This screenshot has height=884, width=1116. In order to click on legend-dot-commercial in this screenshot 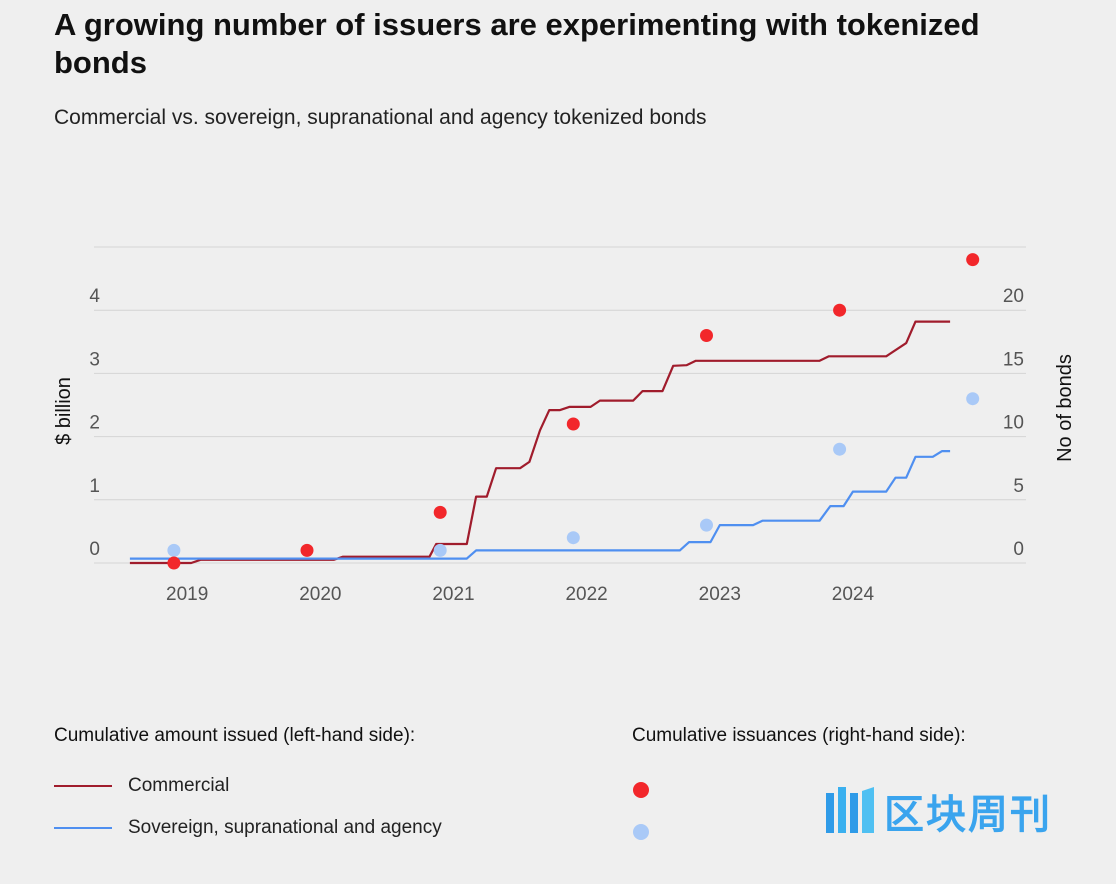, I will do `click(641, 790)`.